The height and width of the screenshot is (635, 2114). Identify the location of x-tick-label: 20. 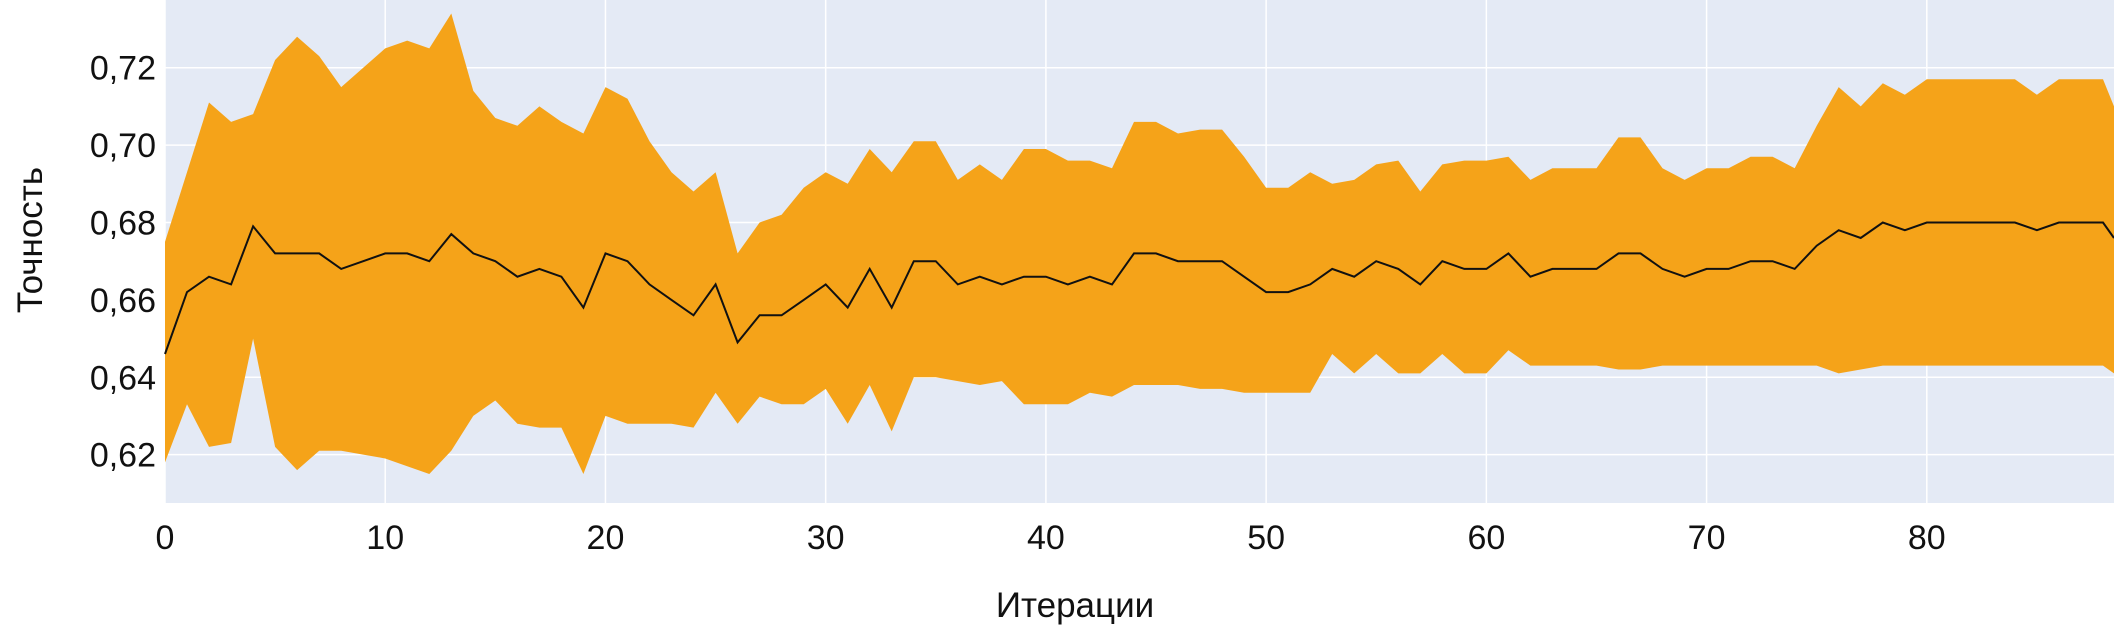
(606, 538).